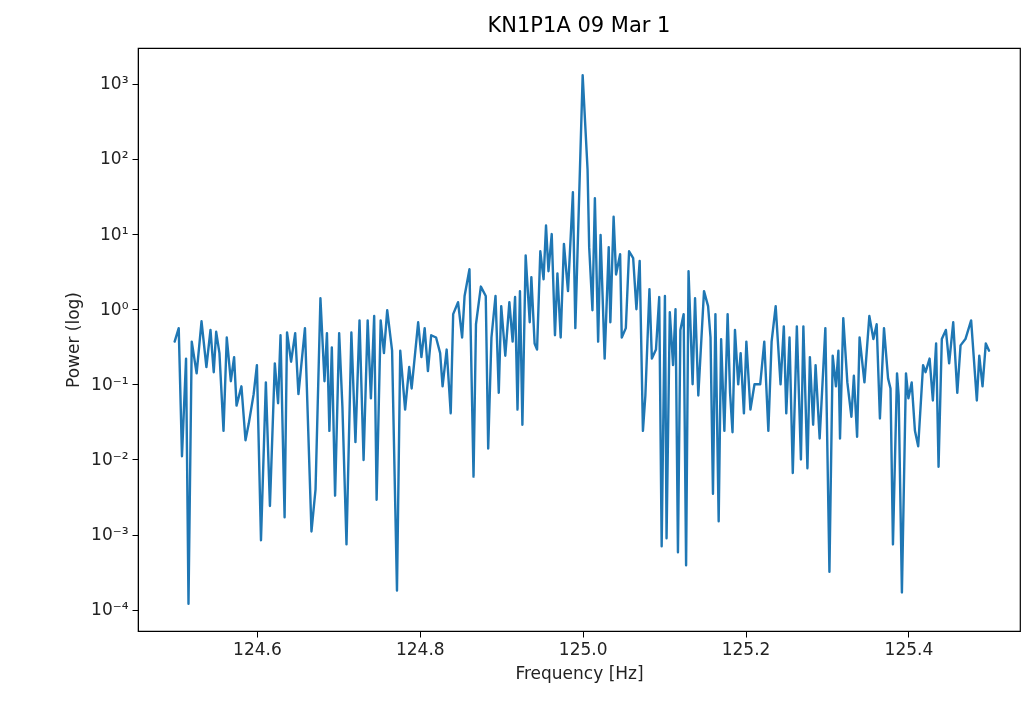 Image resolution: width=1022 pixels, height=719 pixels. I want to click on y-tick-label: 10², so click(114, 158).